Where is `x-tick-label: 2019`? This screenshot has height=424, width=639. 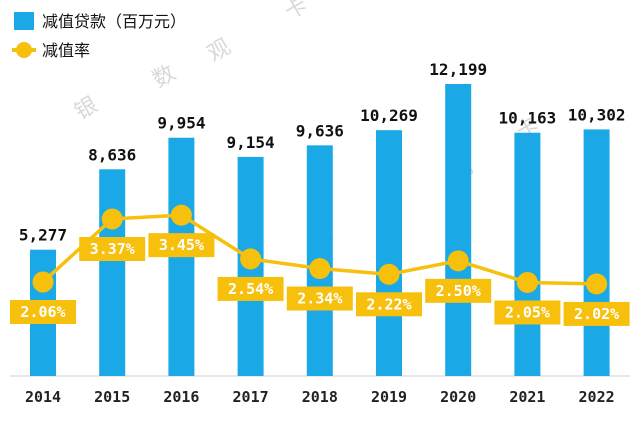 x-tick-label: 2019 is located at coordinates (389, 397).